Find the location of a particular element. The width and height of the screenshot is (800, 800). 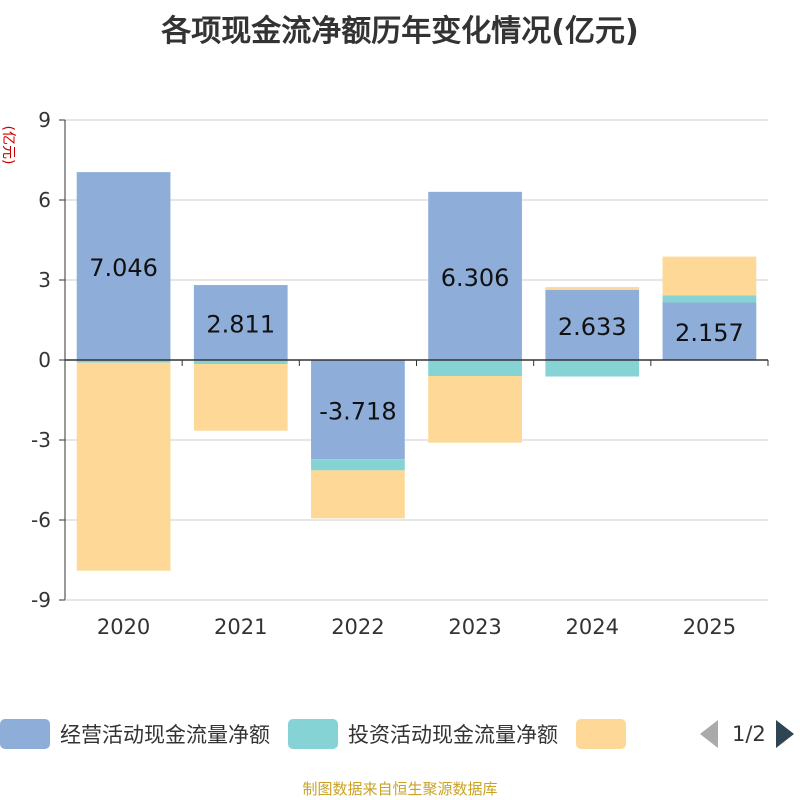

legend-item-operating: 经营活动现金流量净额 is located at coordinates (135, 734).